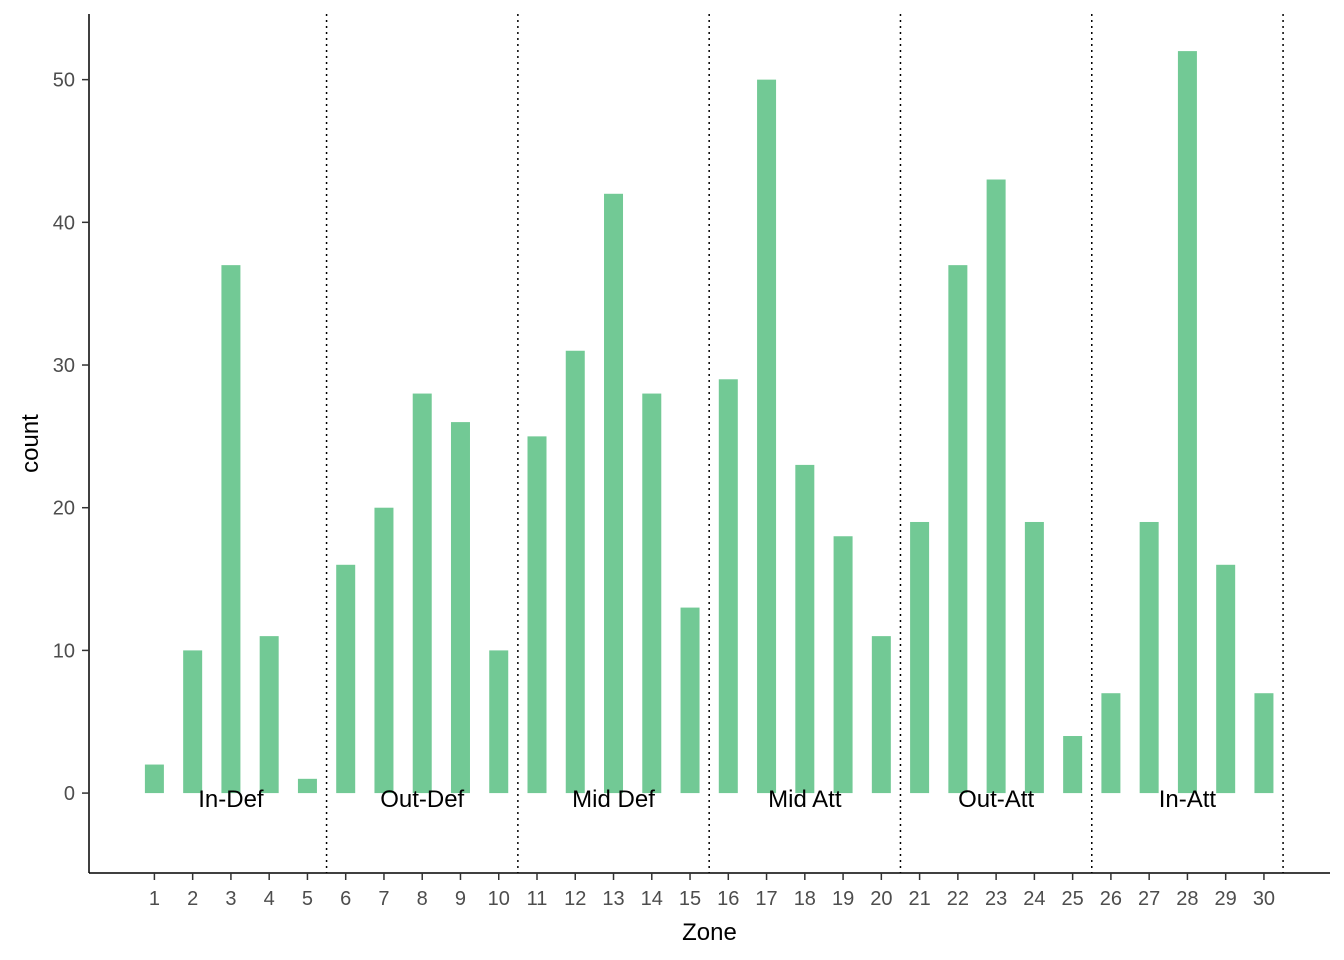 Image resolution: width=1344 pixels, height=960 pixels. What do you see at coordinates (709, 932) in the screenshot?
I see `x-axis-title: Zone` at bounding box center [709, 932].